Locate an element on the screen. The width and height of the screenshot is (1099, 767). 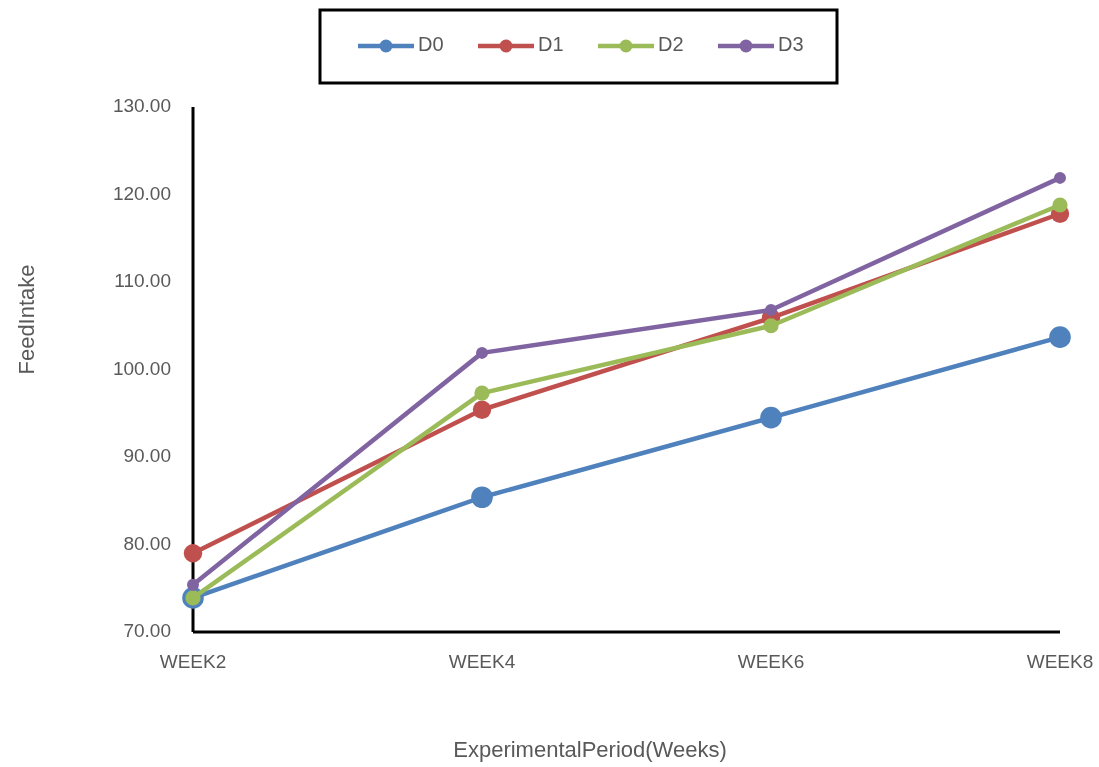
y-tick-label: 90.00 is located at coordinates (147, 456).